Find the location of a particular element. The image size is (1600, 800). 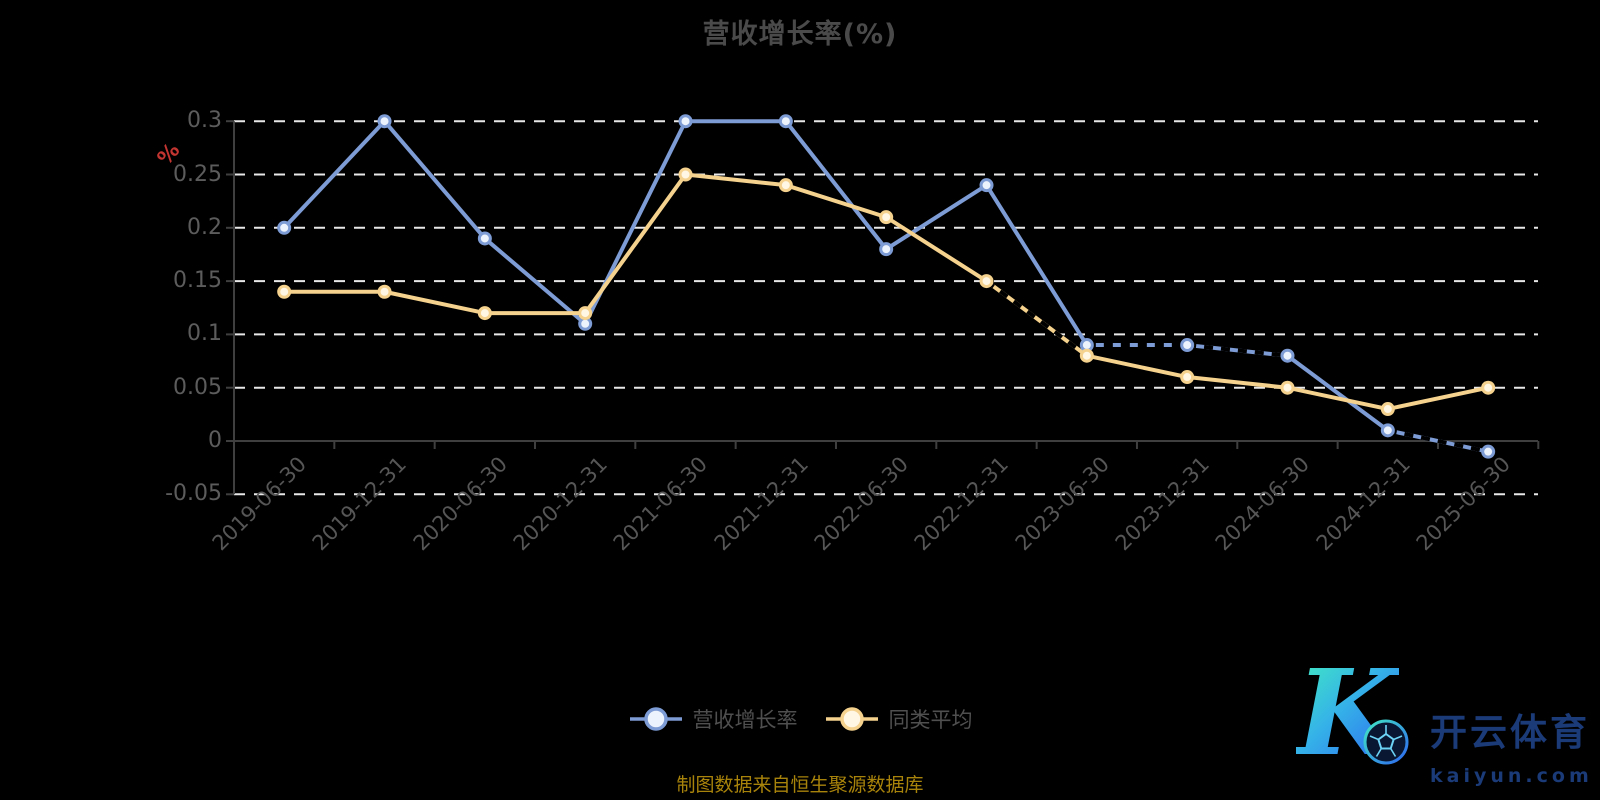

chart-title: 营收增长率(%) is located at coordinates (800, 34).